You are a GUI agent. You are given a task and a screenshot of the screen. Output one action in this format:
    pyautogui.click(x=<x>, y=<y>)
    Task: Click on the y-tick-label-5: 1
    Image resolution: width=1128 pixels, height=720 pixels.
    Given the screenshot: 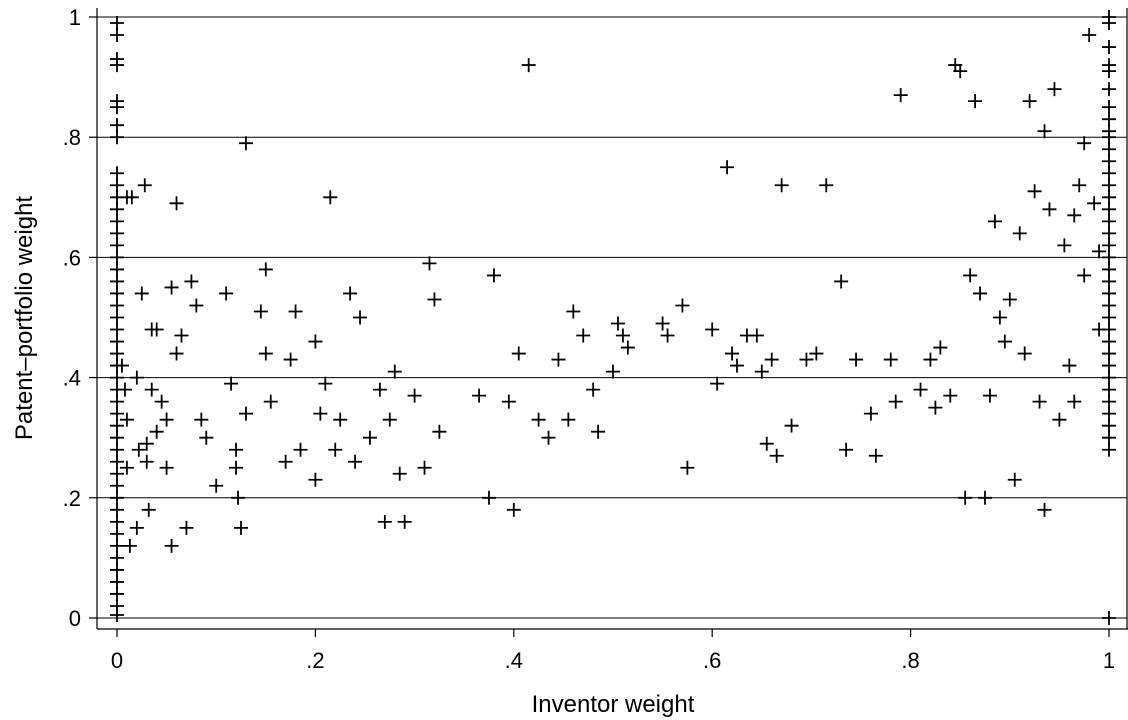 What is the action you would take?
    pyautogui.click(x=75, y=17)
    